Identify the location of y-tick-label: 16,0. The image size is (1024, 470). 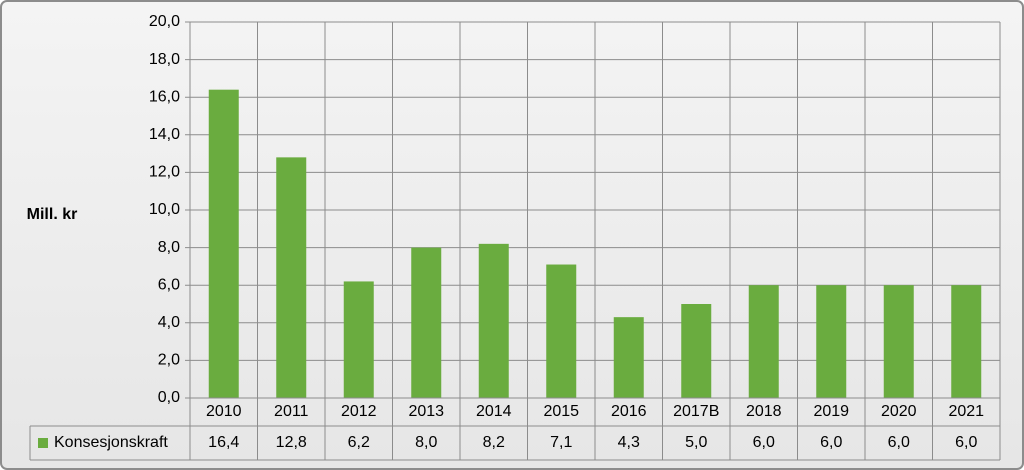
(164, 96).